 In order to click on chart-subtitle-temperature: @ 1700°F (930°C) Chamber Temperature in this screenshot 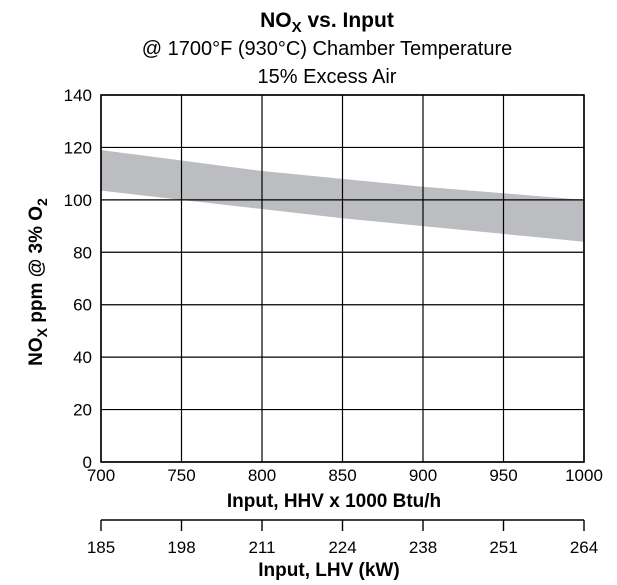, I will do `click(327, 49)`.